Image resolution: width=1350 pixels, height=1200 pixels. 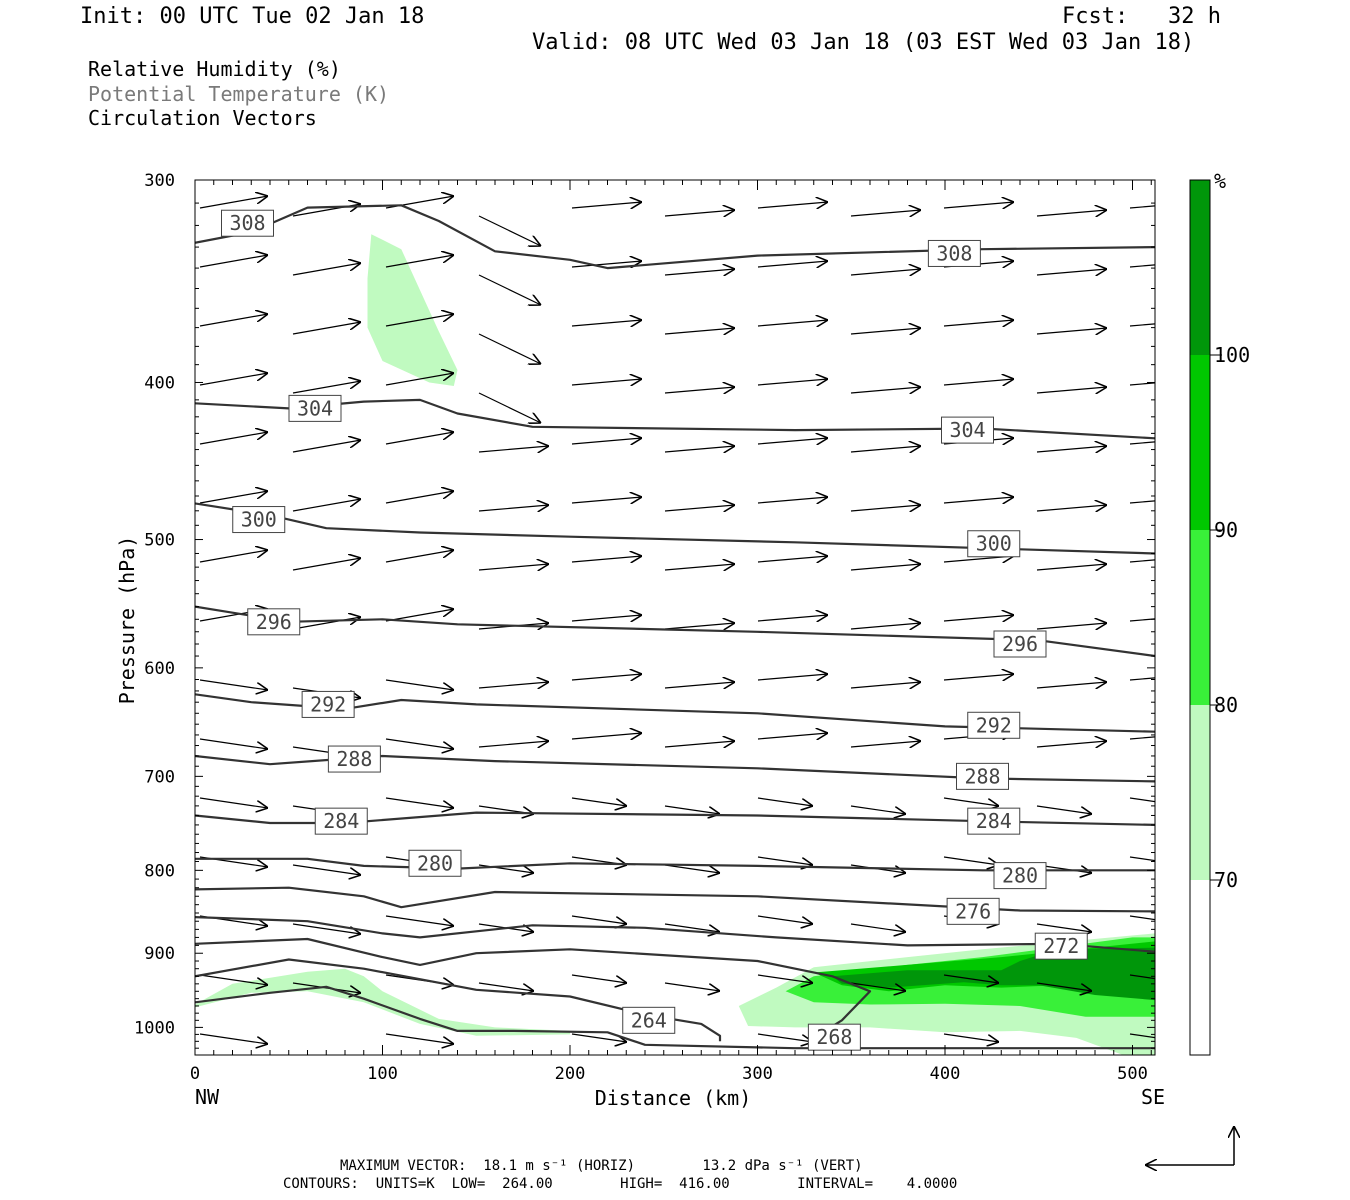 I want to click on x-end-label-nw: NW, so click(x=207, y=1097).